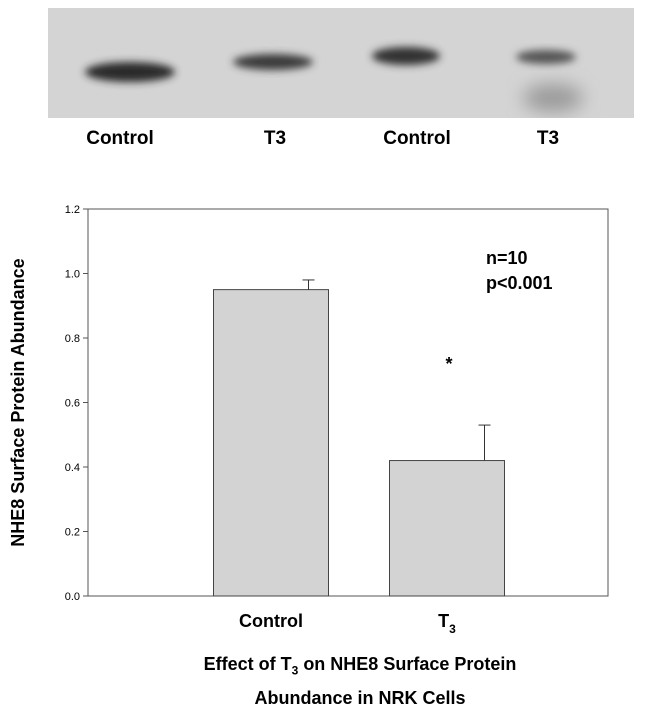  I want to click on y-tick-label: 0.0, so click(72, 597).